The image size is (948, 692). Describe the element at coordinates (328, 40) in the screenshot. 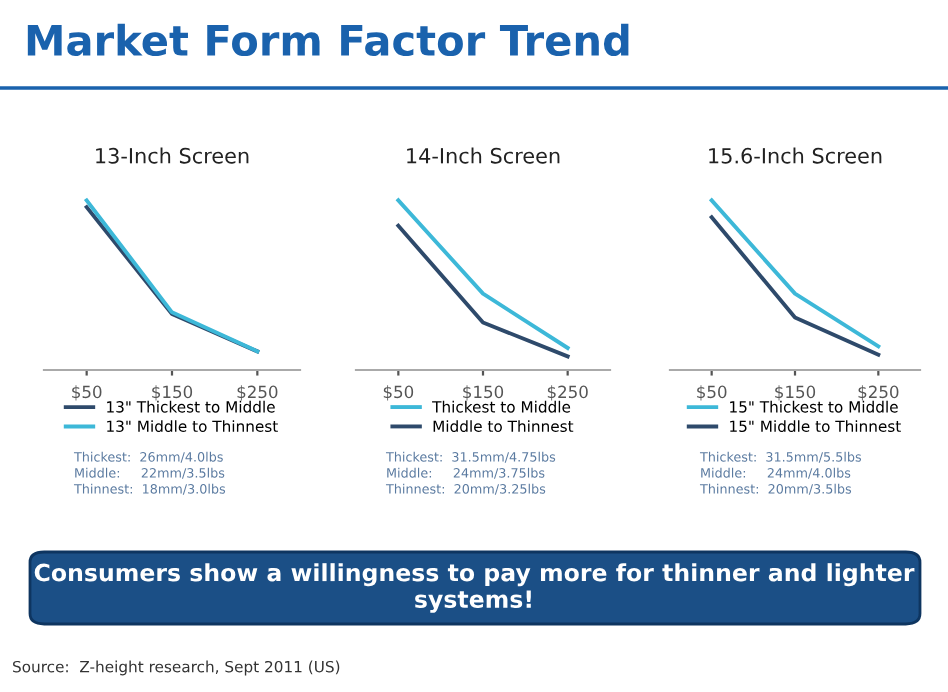

I see `text: Market Form Factor Trend` at that location.